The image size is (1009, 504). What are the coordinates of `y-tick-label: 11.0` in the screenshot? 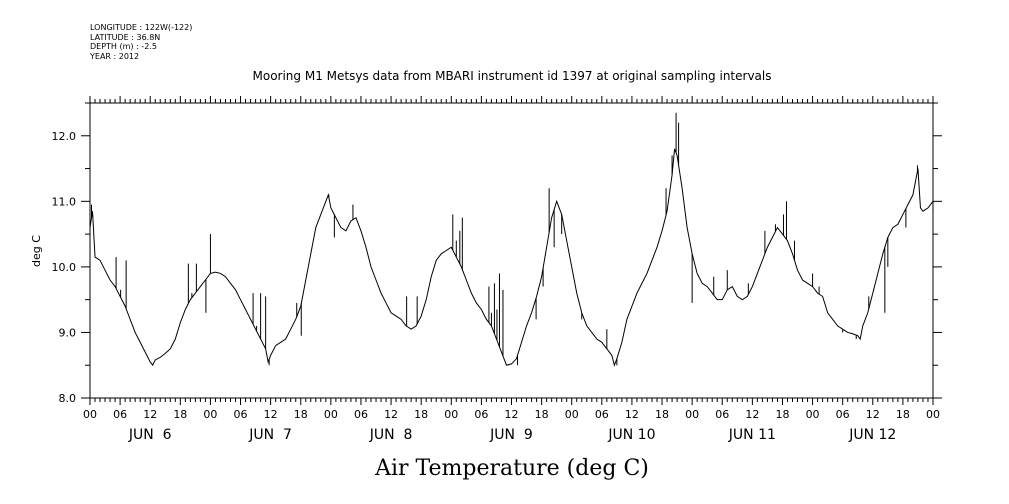 It's located at (64, 201).